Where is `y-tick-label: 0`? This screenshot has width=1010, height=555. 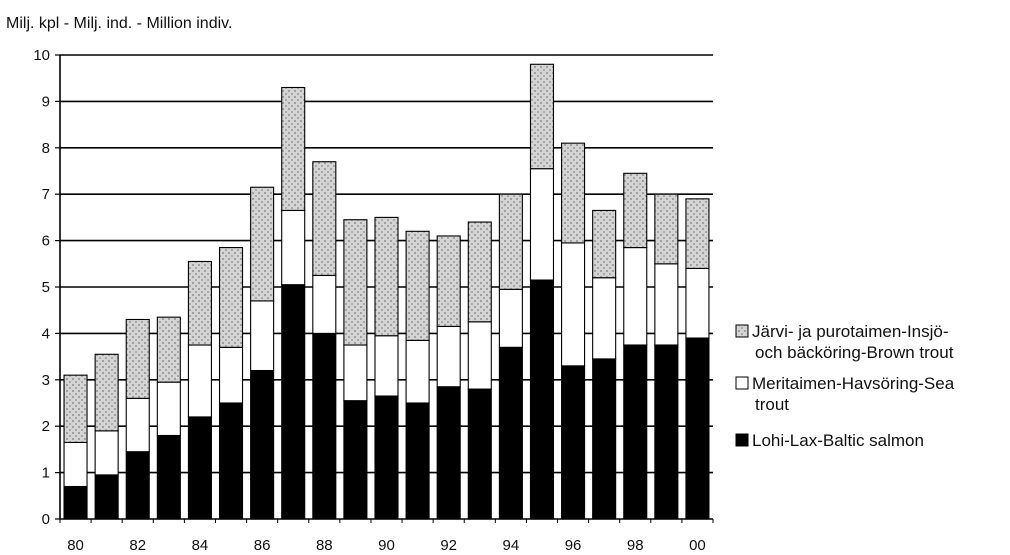 y-tick-label: 0 is located at coordinates (46, 519).